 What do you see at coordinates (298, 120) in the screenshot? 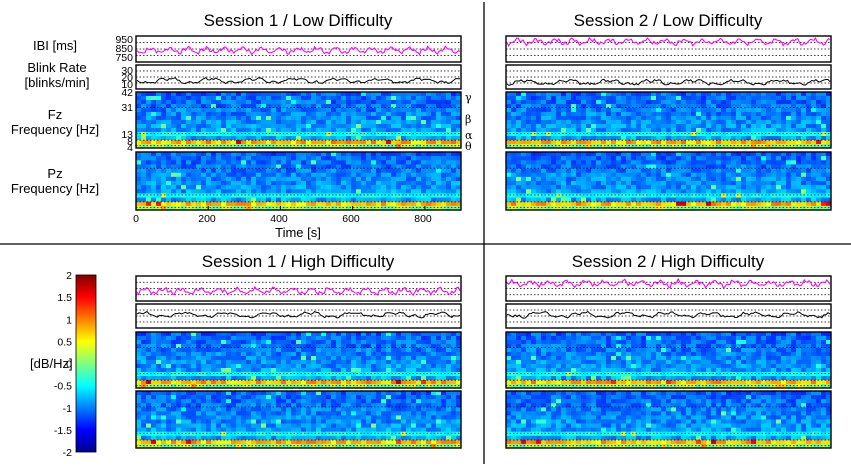
I see `fz-axes` at bounding box center [298, 120].